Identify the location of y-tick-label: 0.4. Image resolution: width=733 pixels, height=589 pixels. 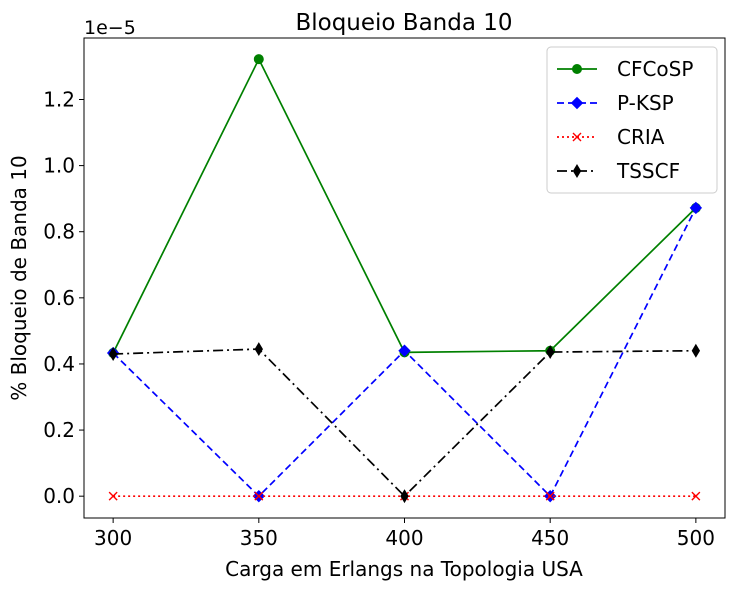
(59, 364).